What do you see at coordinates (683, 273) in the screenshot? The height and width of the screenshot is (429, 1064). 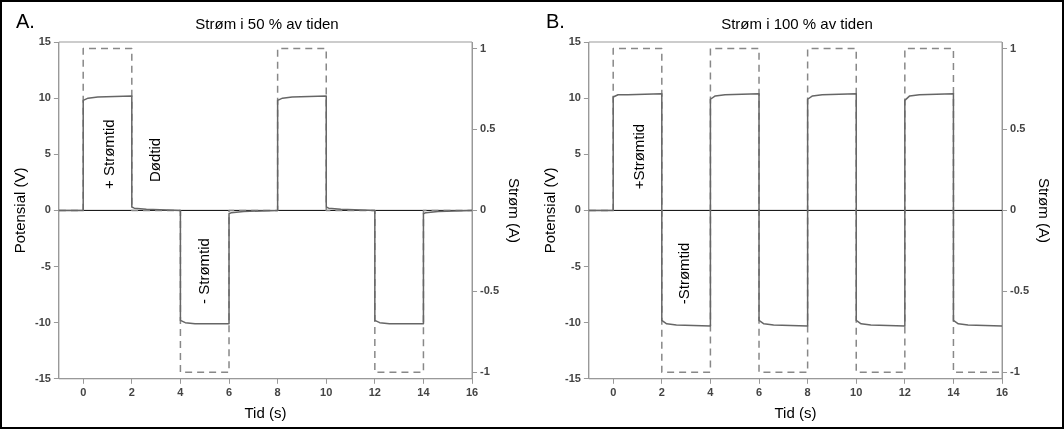 I see `annotation: -Strømtid` at bounding box center [683, 273].